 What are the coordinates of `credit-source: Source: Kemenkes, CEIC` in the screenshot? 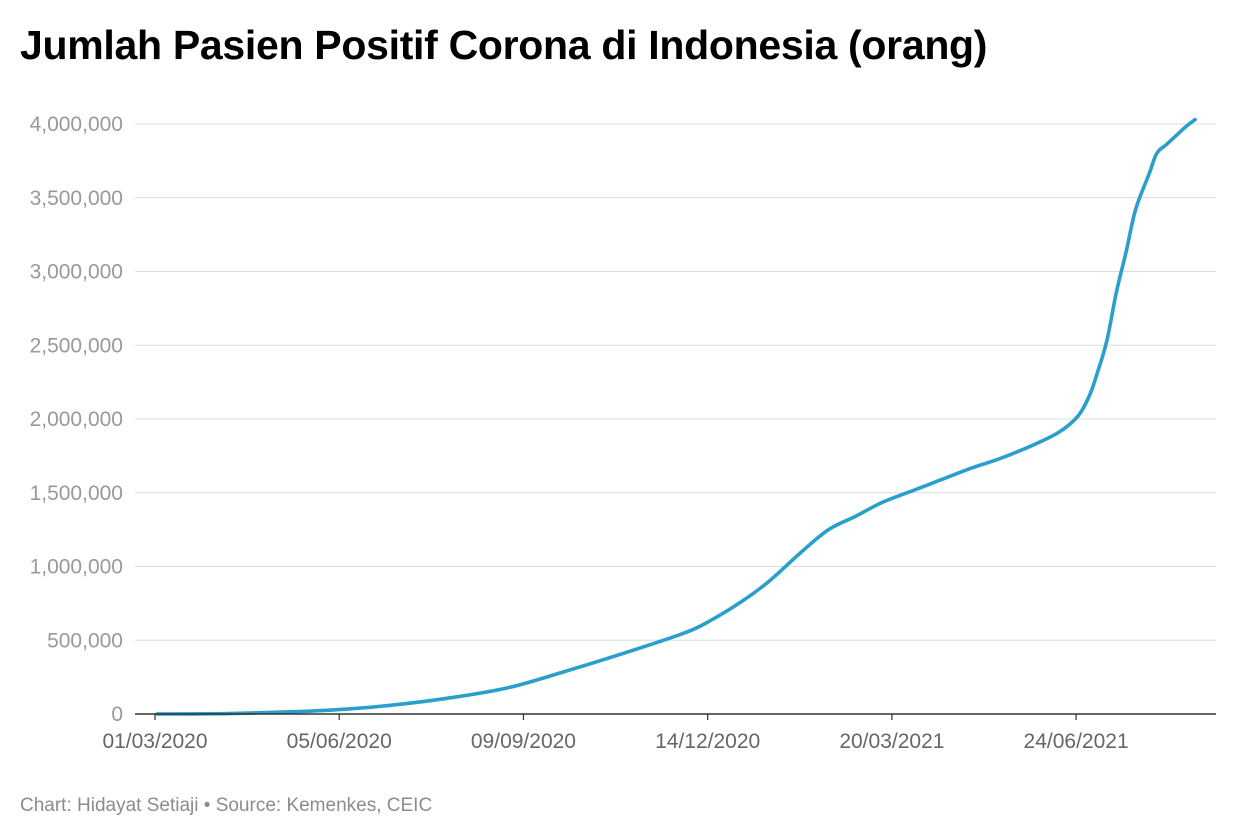 It's located at (324, 805).